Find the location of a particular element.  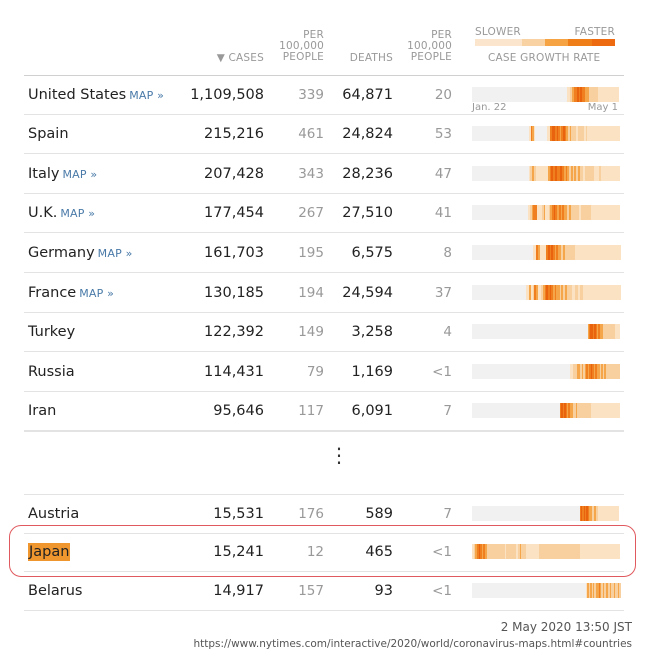

country-name: France MAP » is located at coordinates (71, 293).